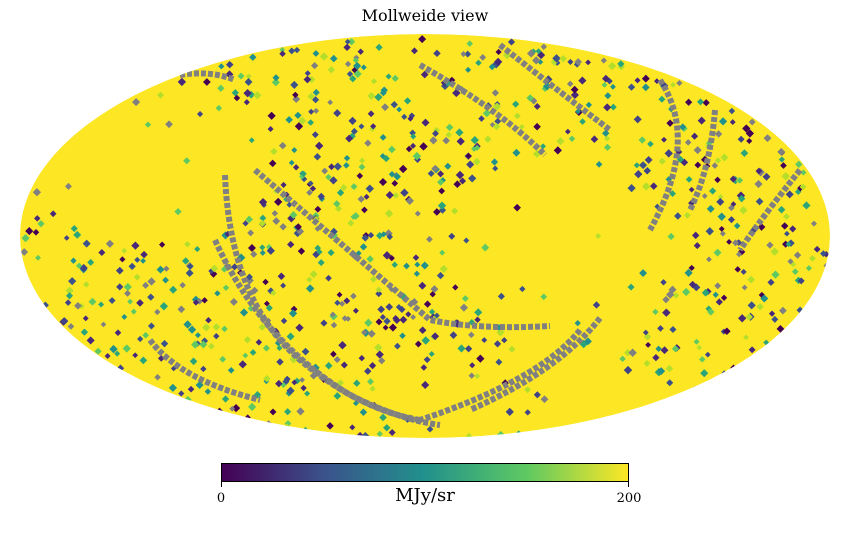 This screenshot has width=850, height=540. Describe the element at coordinates (425, 15) in the screenshot. I see `map-title: Mollweide view` at that location.